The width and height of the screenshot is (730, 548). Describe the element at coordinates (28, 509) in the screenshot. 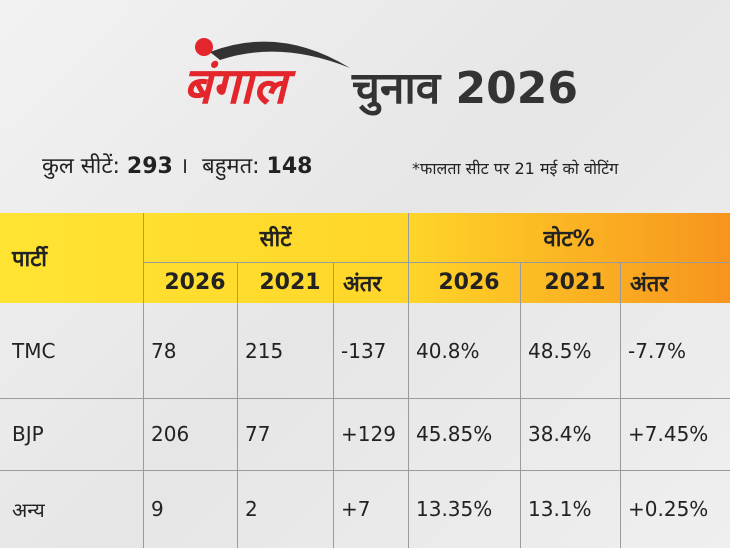

I see `party-name: अन्य` at that location.